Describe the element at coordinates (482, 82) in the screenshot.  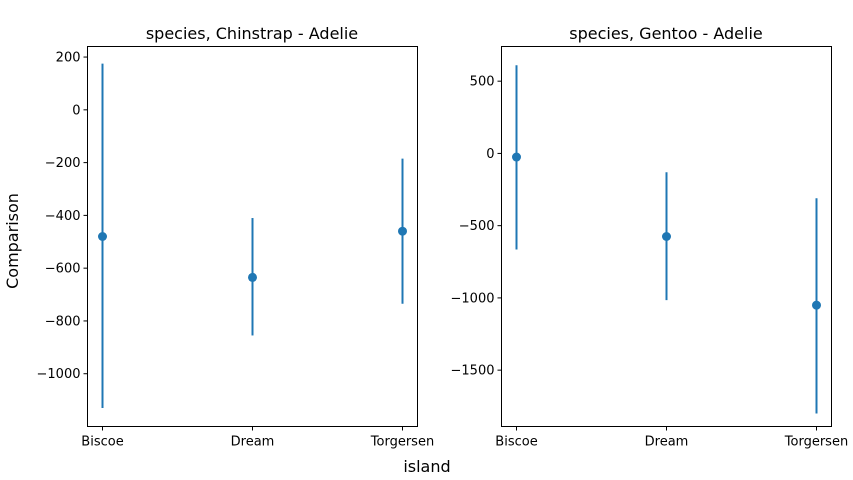
I see `y-tick-label: 500` at that location.